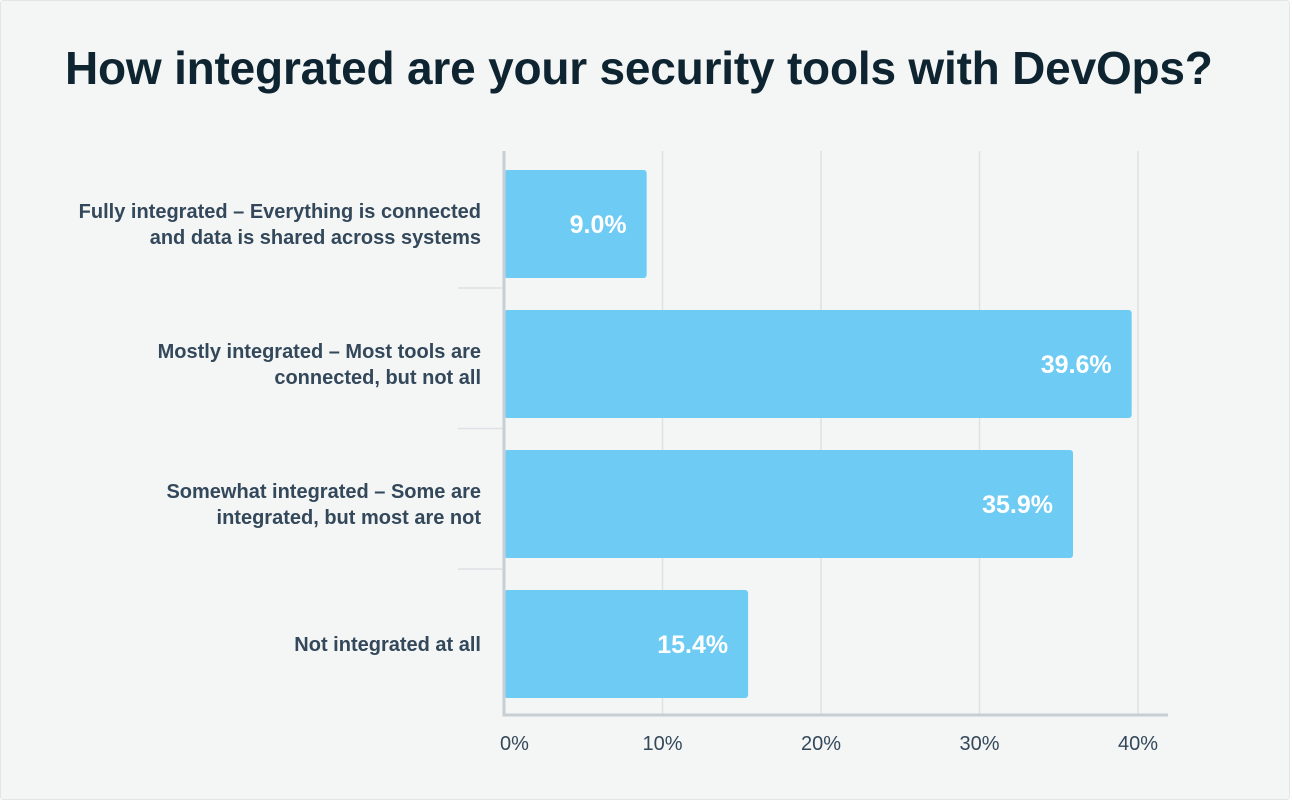 This screenshot has width=1292, height=802. Describe the element at coordinates (1076, 365) in the screenshot. I see `bar-value-label: 39.6%` at that location.